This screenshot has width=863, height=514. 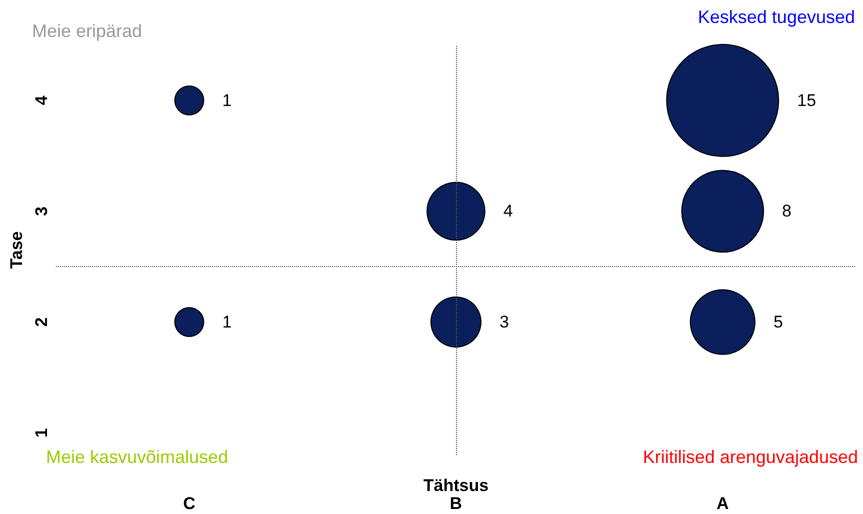 What do you see at coordinates (508, 211) in the screenshot?
I see `data-label: 4` at bounding box center [508, 211].